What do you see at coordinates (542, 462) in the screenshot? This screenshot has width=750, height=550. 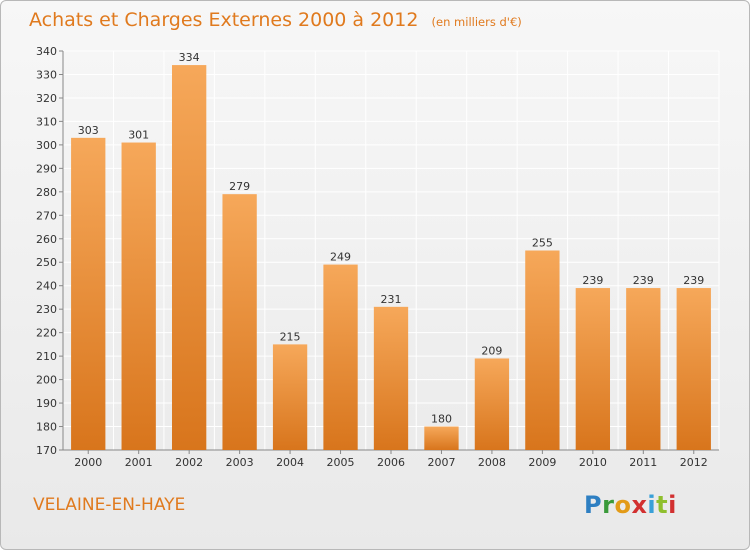 I see `x-tick-label: 2009` at bounding box center [542, 462].